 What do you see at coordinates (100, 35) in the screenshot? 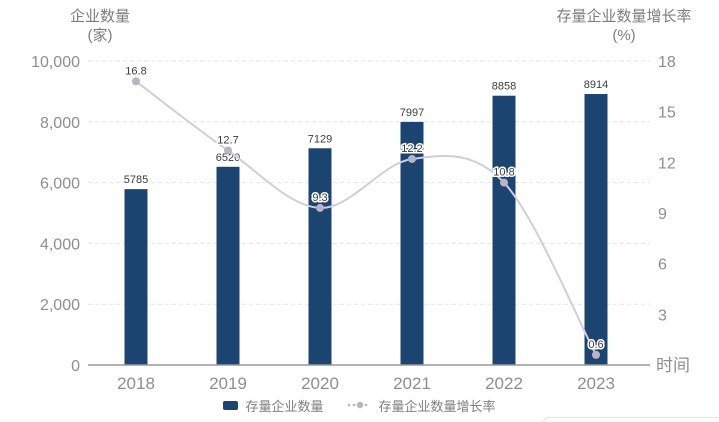
I see `left-axis-title-line2: (家)` at bounding box center [100, 35].